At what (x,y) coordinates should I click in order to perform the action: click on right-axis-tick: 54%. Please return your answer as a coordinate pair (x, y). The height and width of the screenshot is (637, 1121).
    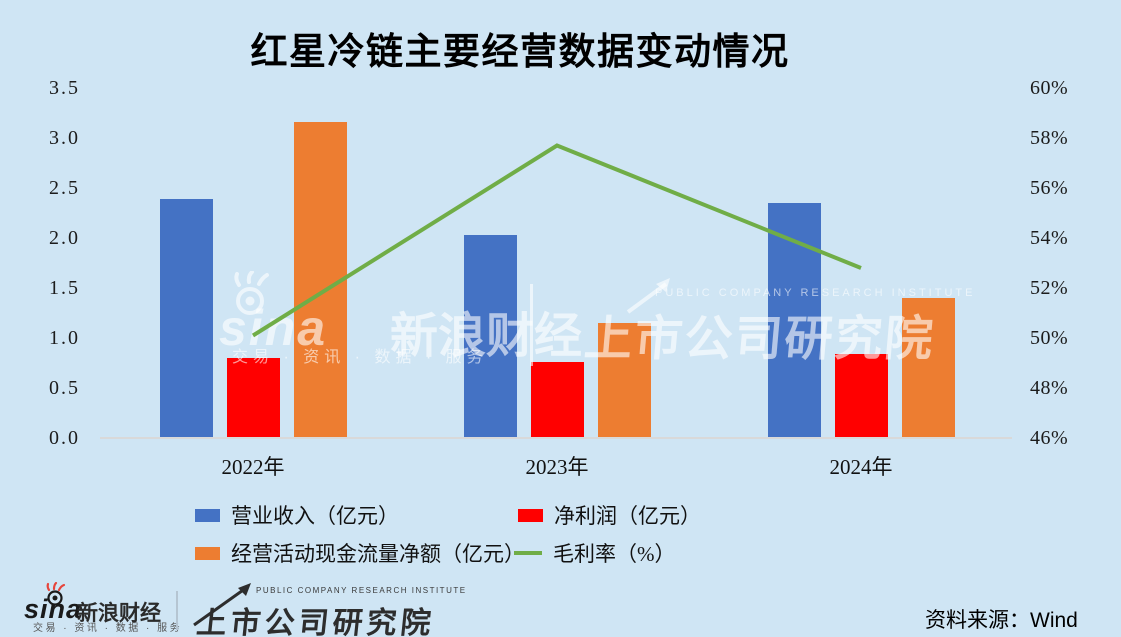
    Looking at the image, I should click on (1049, 238).